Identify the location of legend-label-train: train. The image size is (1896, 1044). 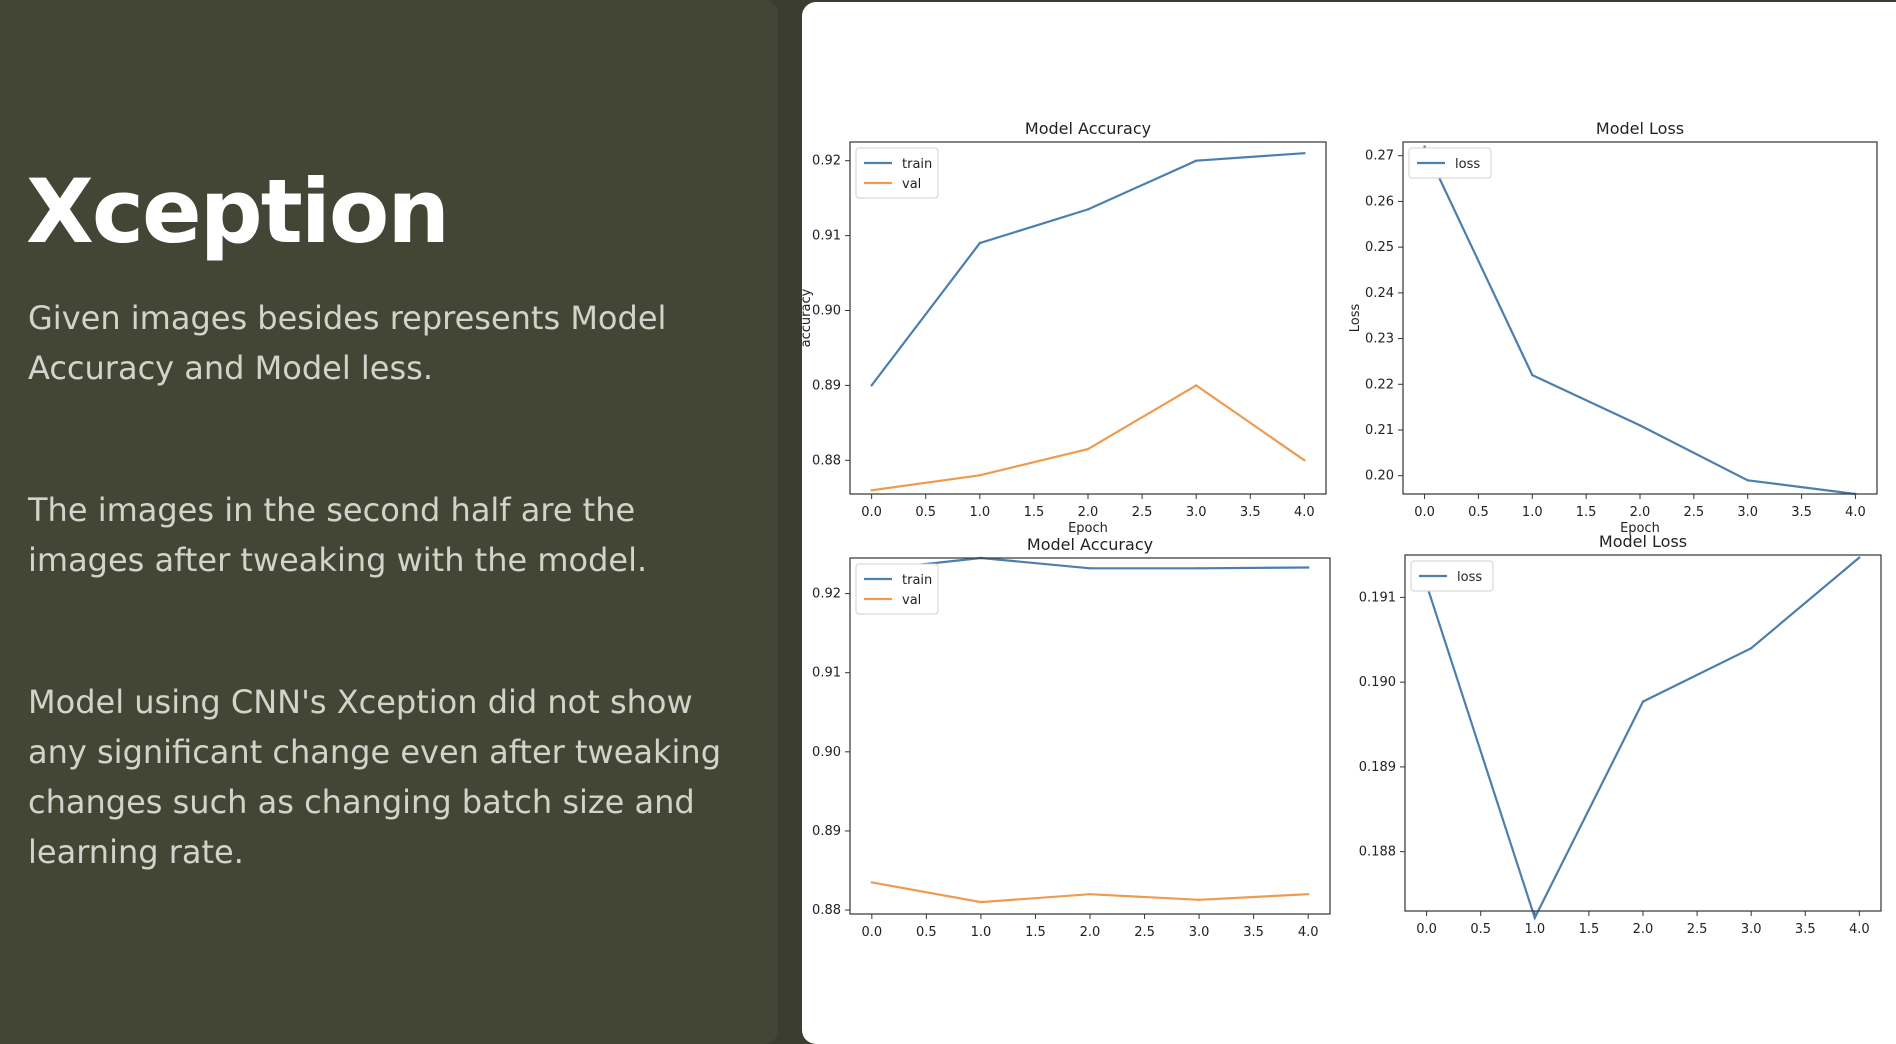
(917, 580).